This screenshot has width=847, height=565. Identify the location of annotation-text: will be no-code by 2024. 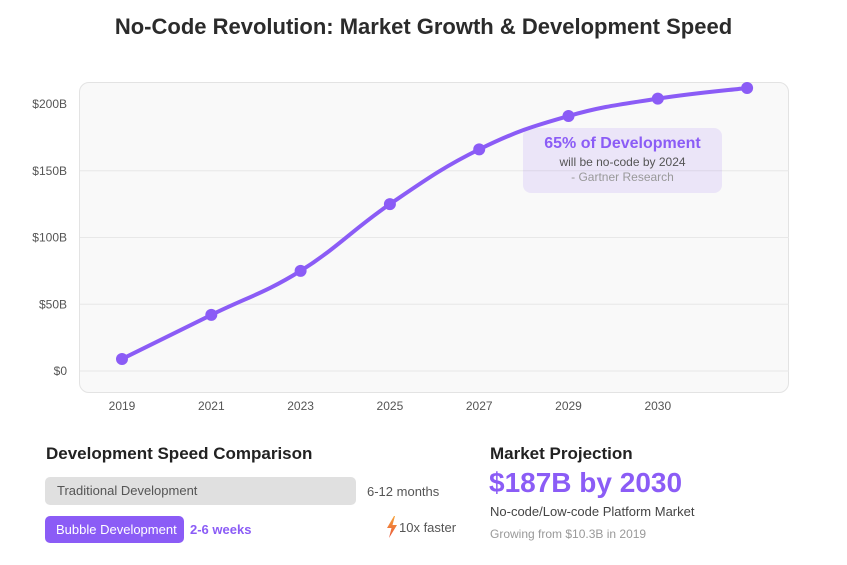
(622, 162).